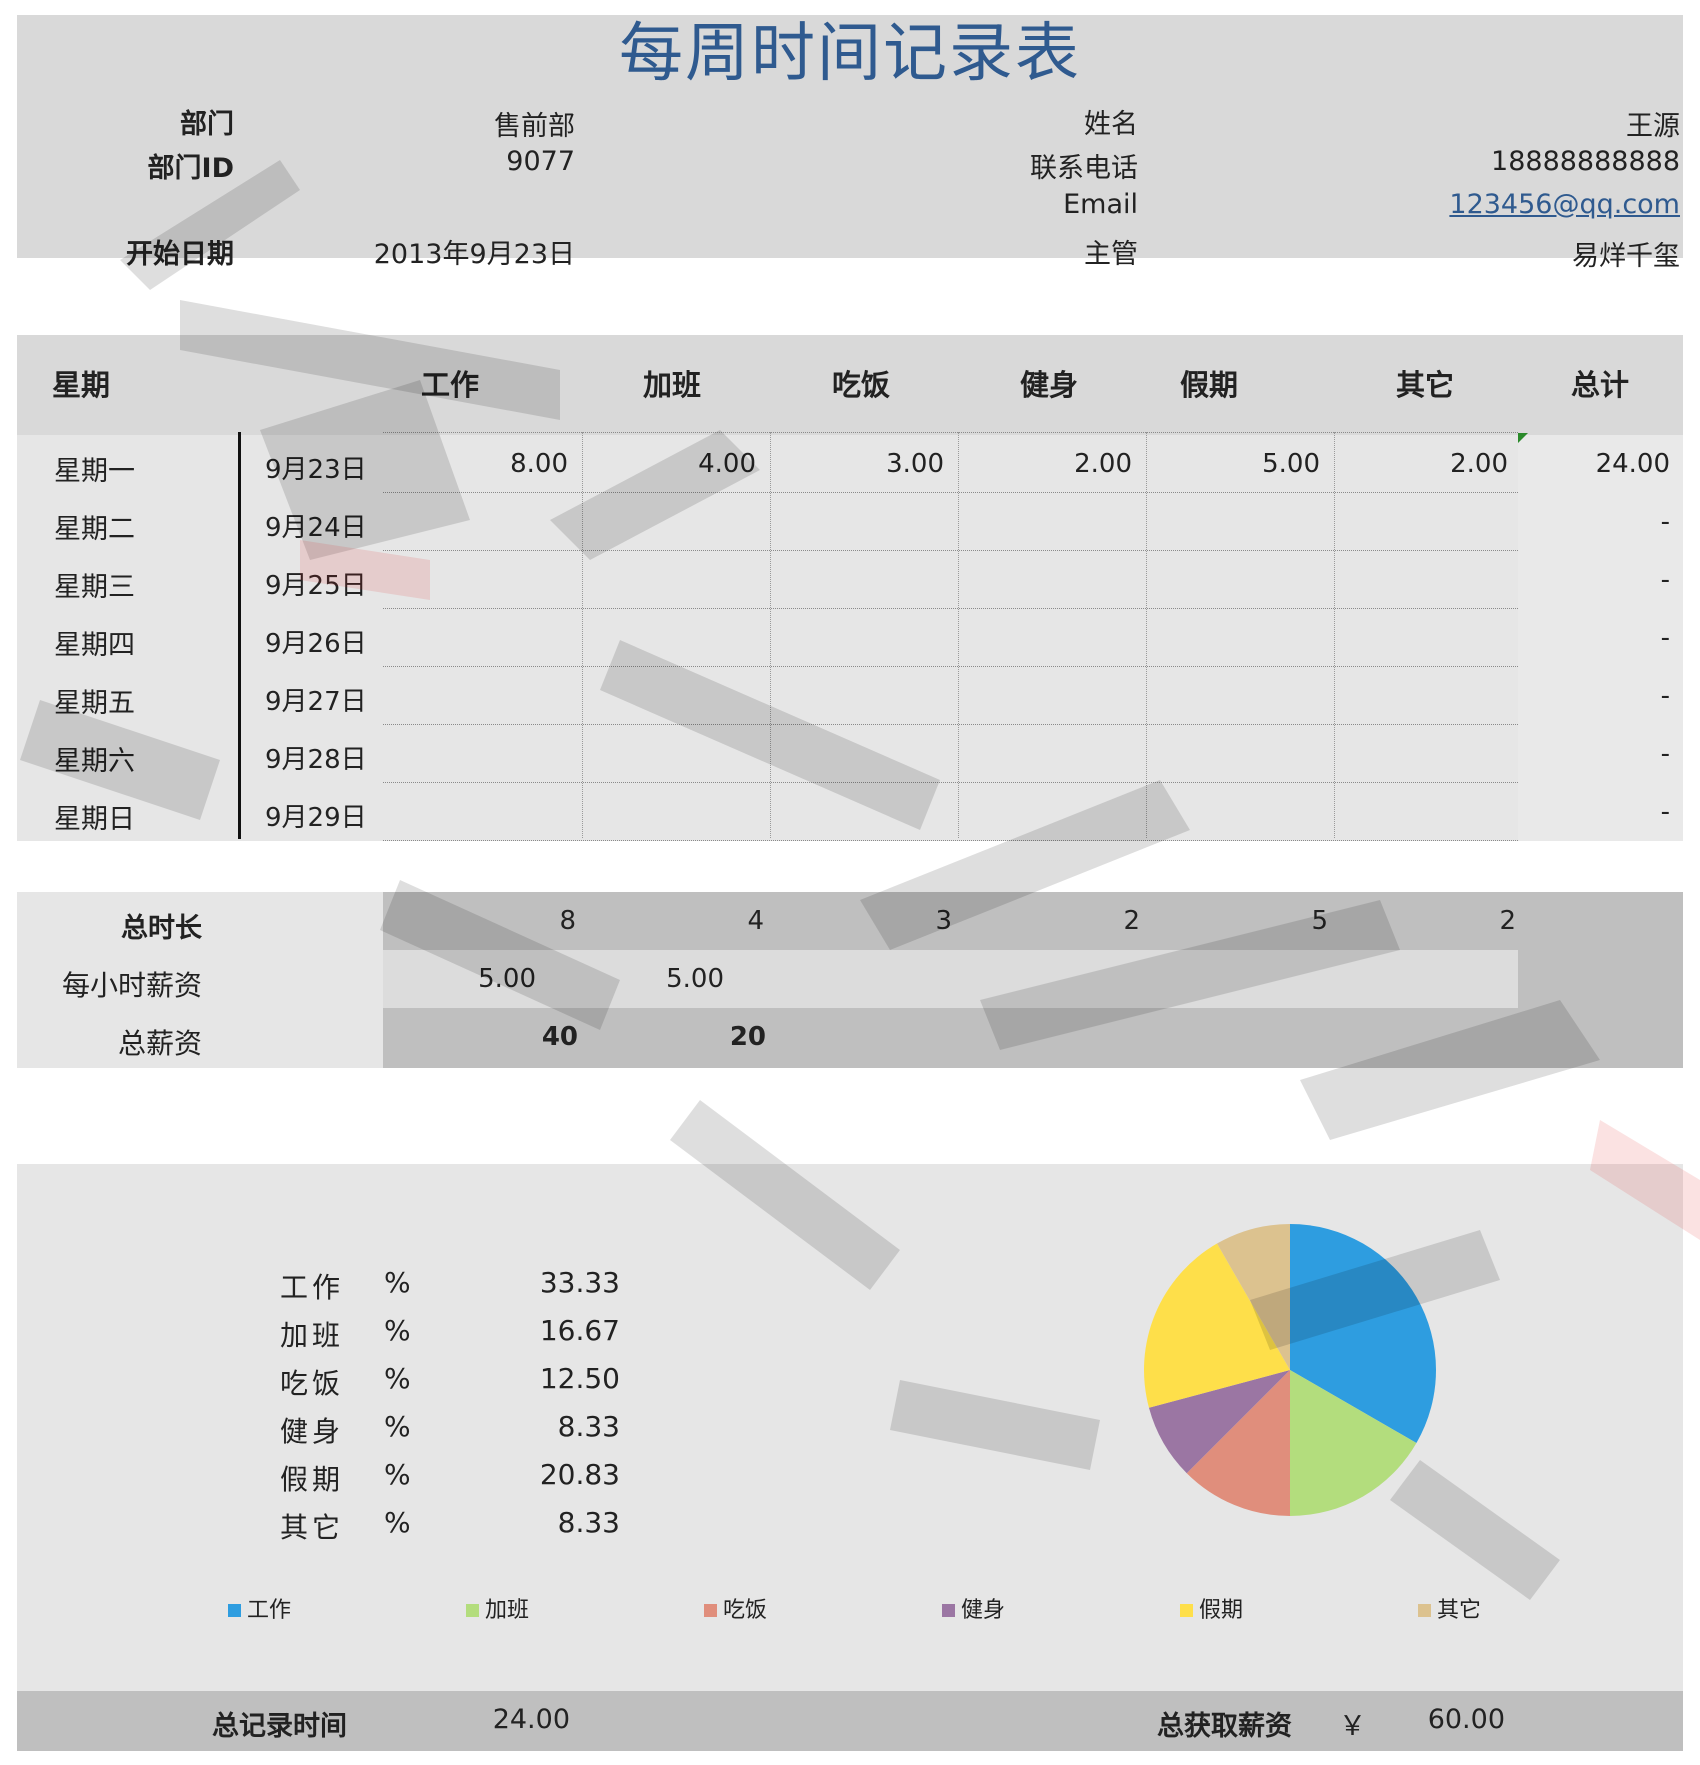 The width and height of the screenshot is (1700, 1765). Describe the element at coordinates (450, 1386) in the screenshot. I see `percent-row: 吃饭% 12.50` at that location.